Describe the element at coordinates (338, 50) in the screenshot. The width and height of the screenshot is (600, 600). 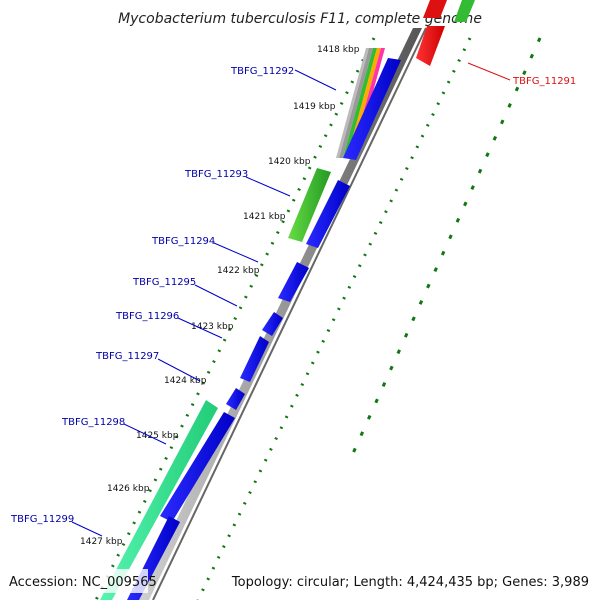
I see `kbp-tick-1418: 1418 kbp` at that location.